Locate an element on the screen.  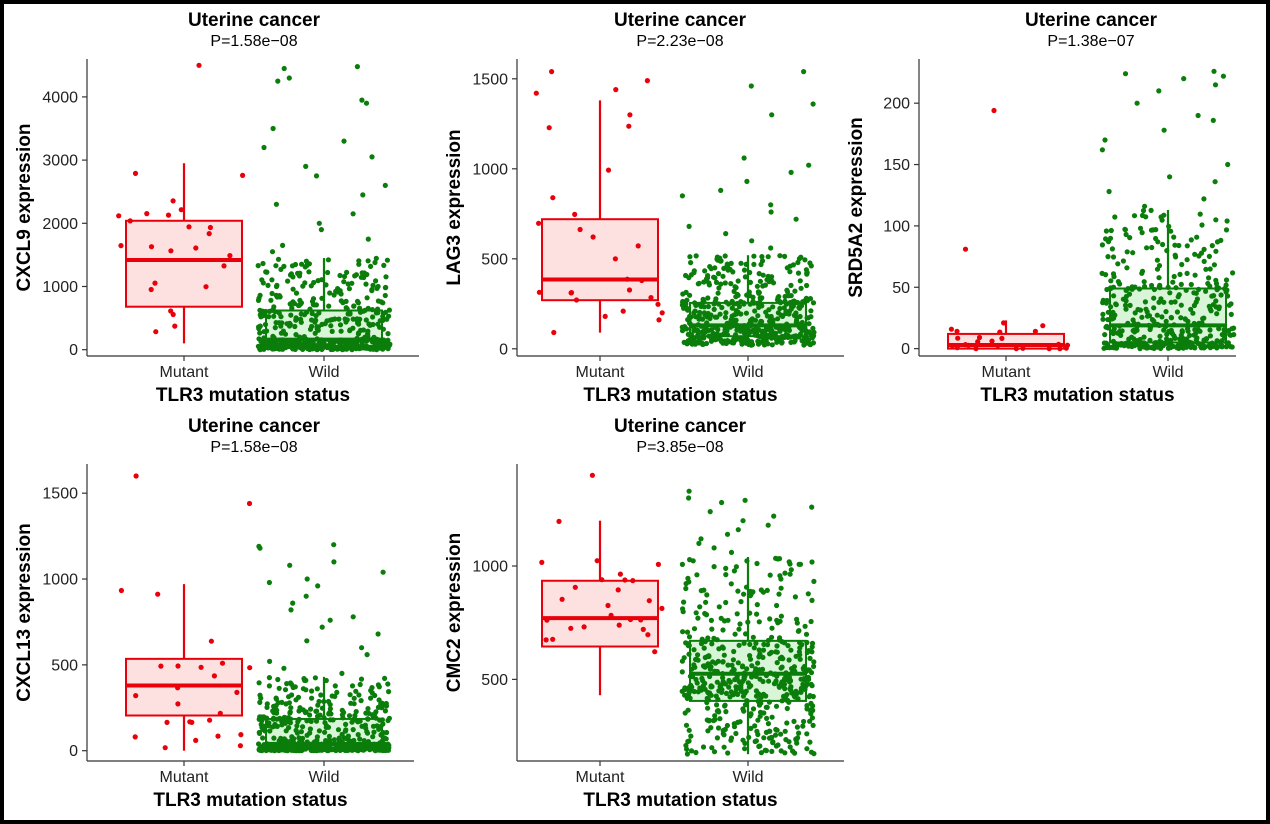
x-tick-label: Mutant is located at coordinates (184, 372).